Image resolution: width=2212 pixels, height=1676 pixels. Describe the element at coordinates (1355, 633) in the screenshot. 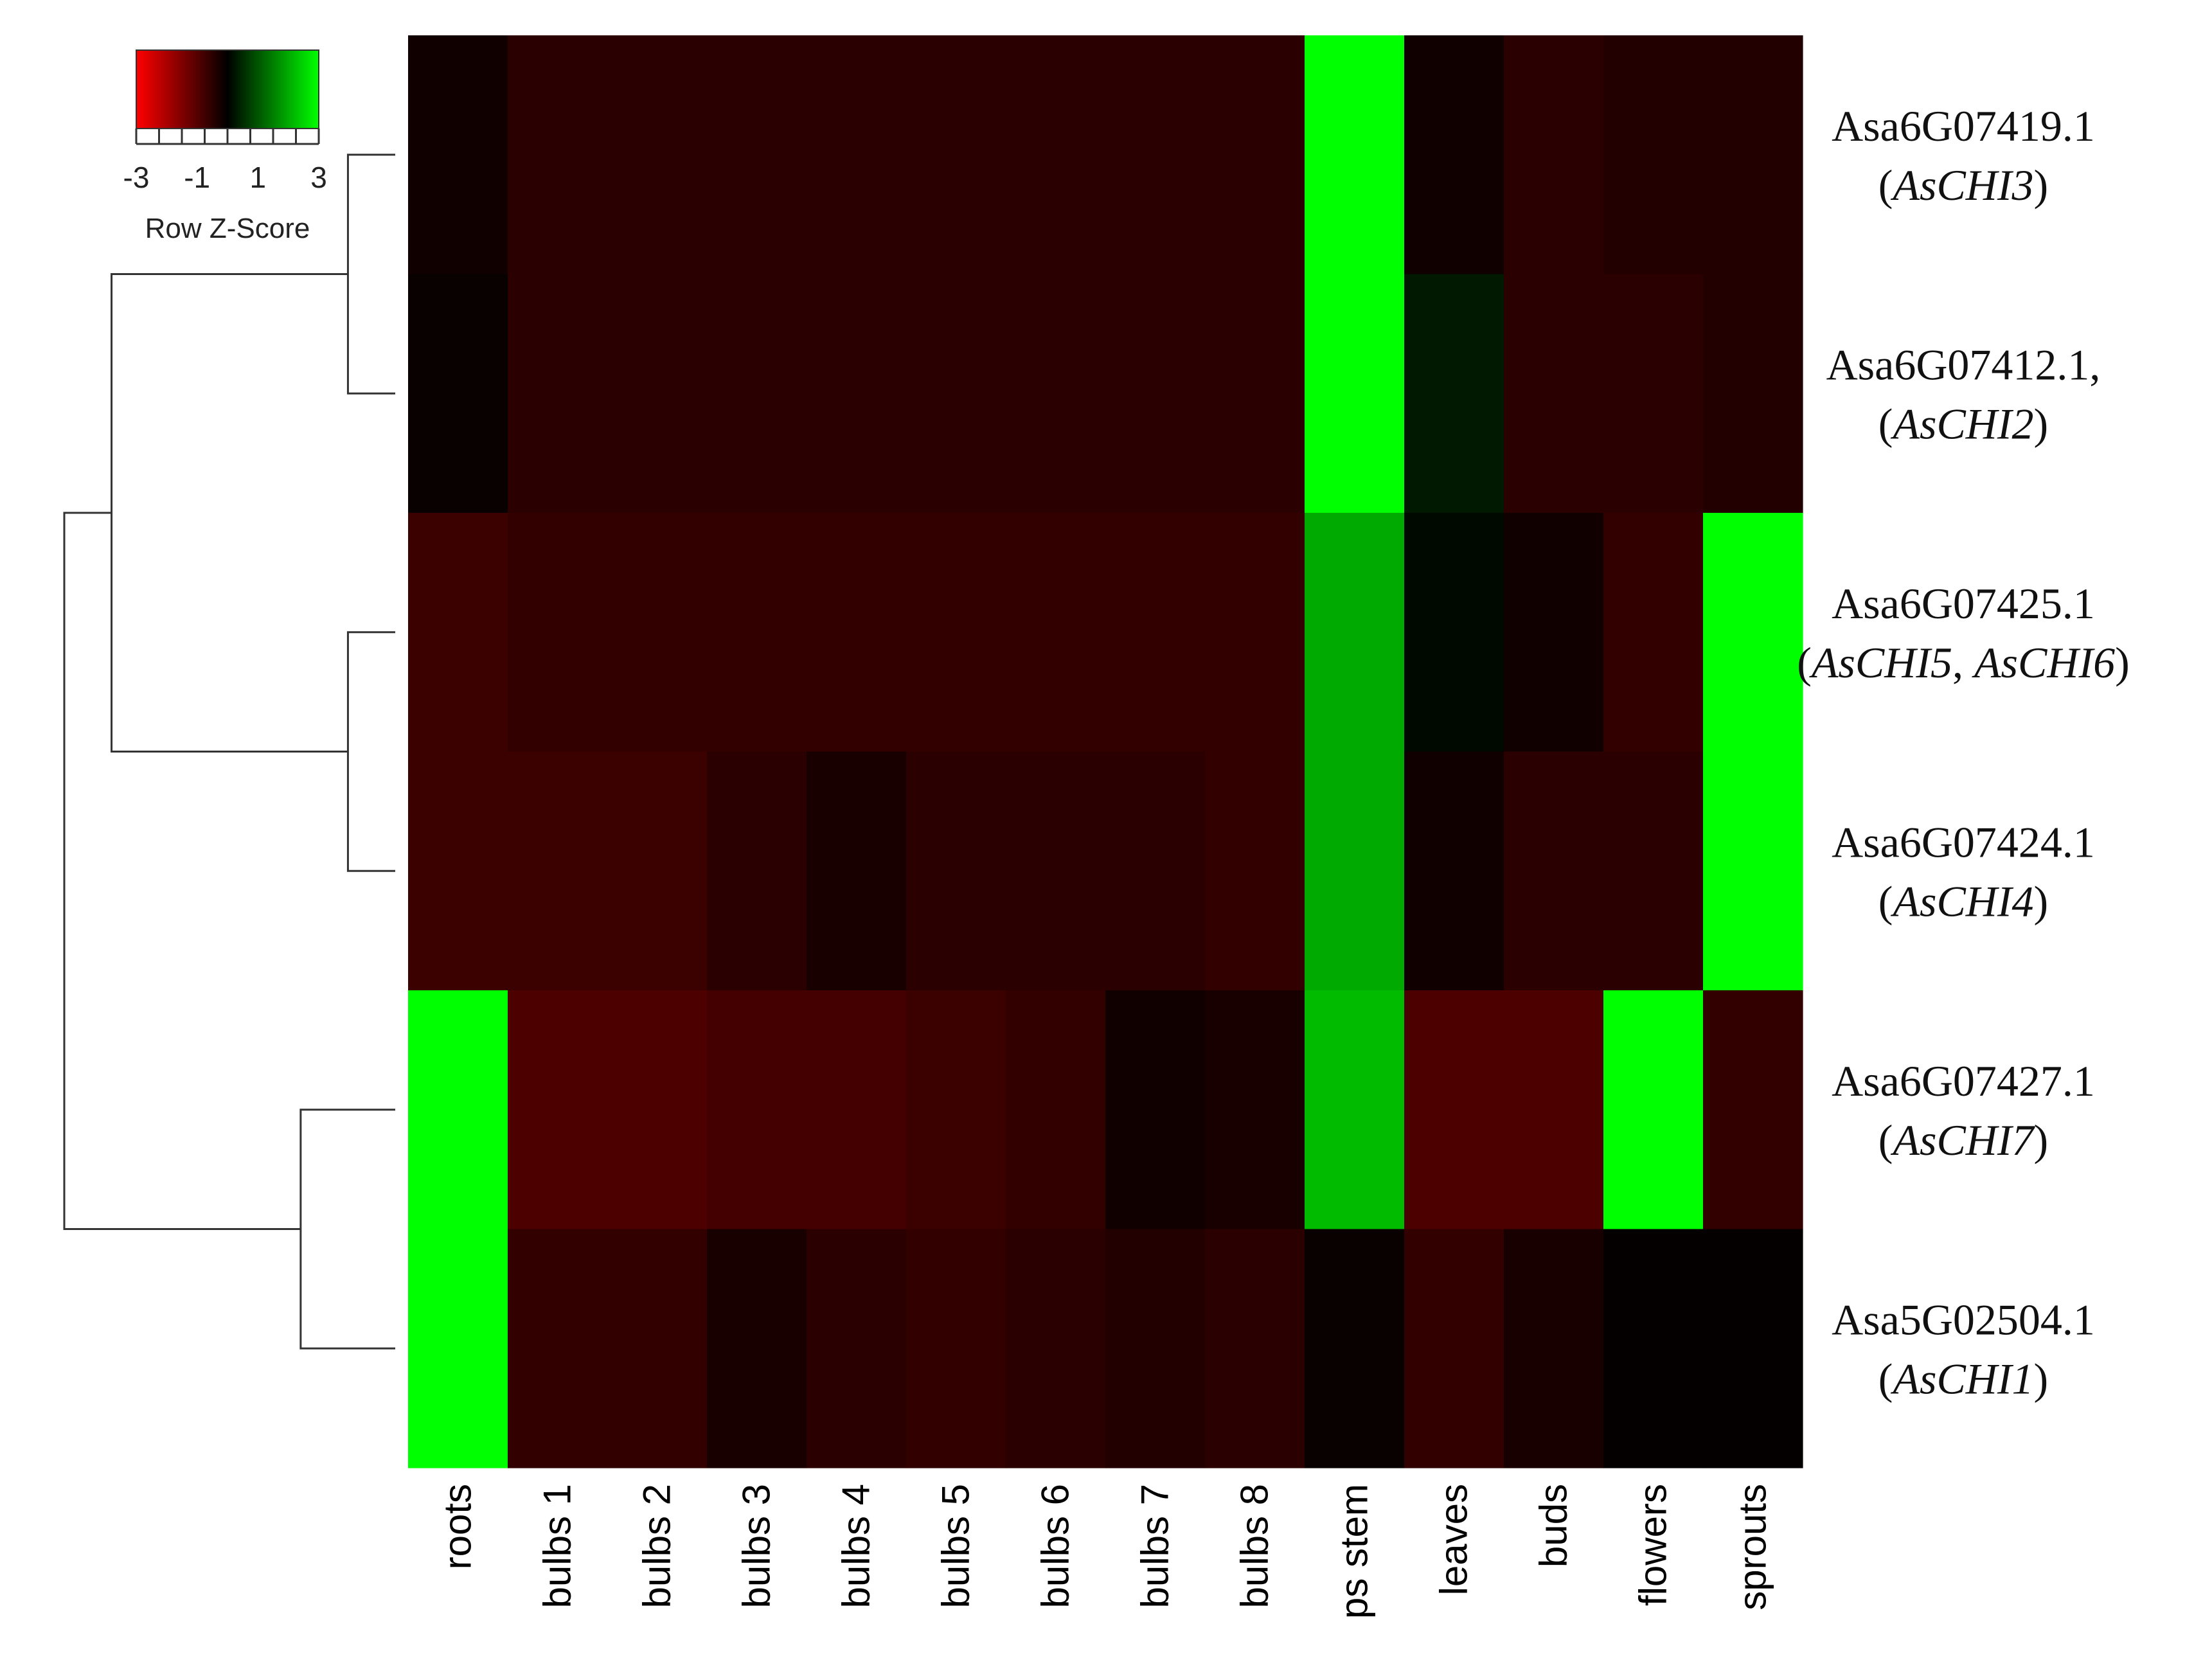

I see `heatmap-cell-r2-ps-stem` at that location.